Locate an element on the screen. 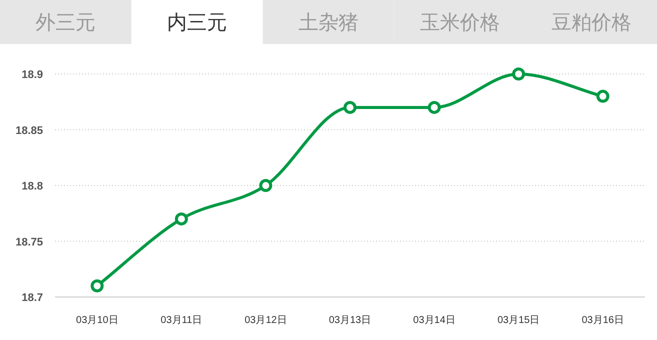  tab: 外三元 is located at coordinates (66, 22).